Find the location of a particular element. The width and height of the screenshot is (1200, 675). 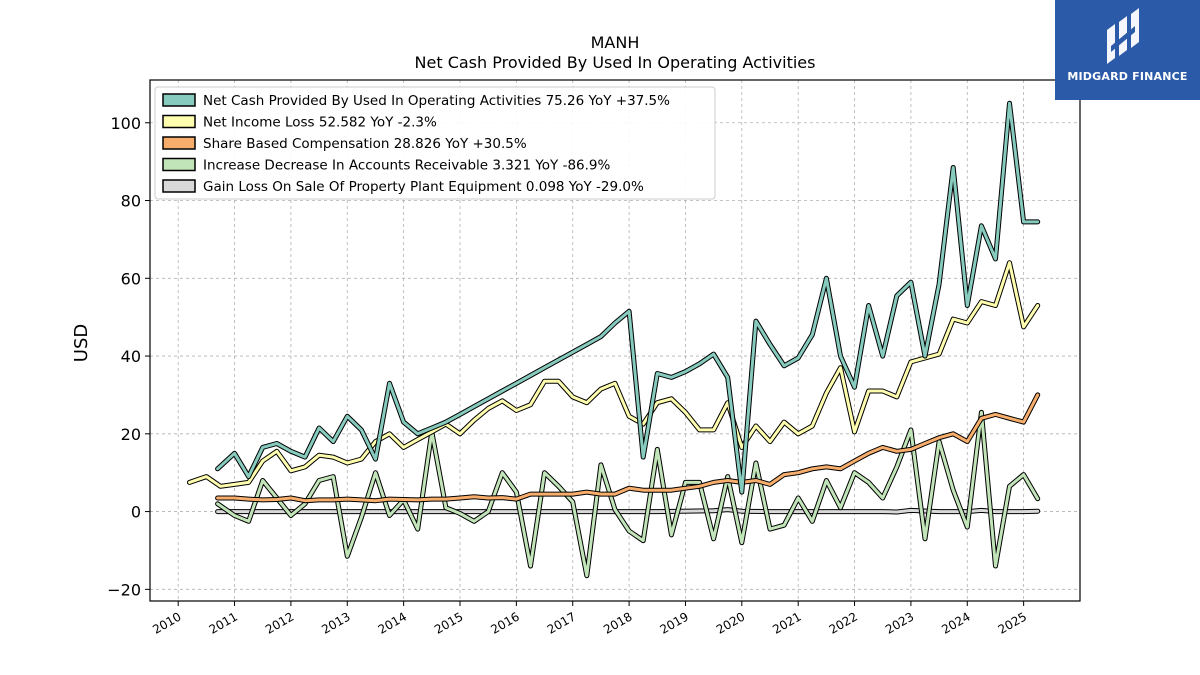

x-tick-label: 2016 is located at coordinates (504, 622).